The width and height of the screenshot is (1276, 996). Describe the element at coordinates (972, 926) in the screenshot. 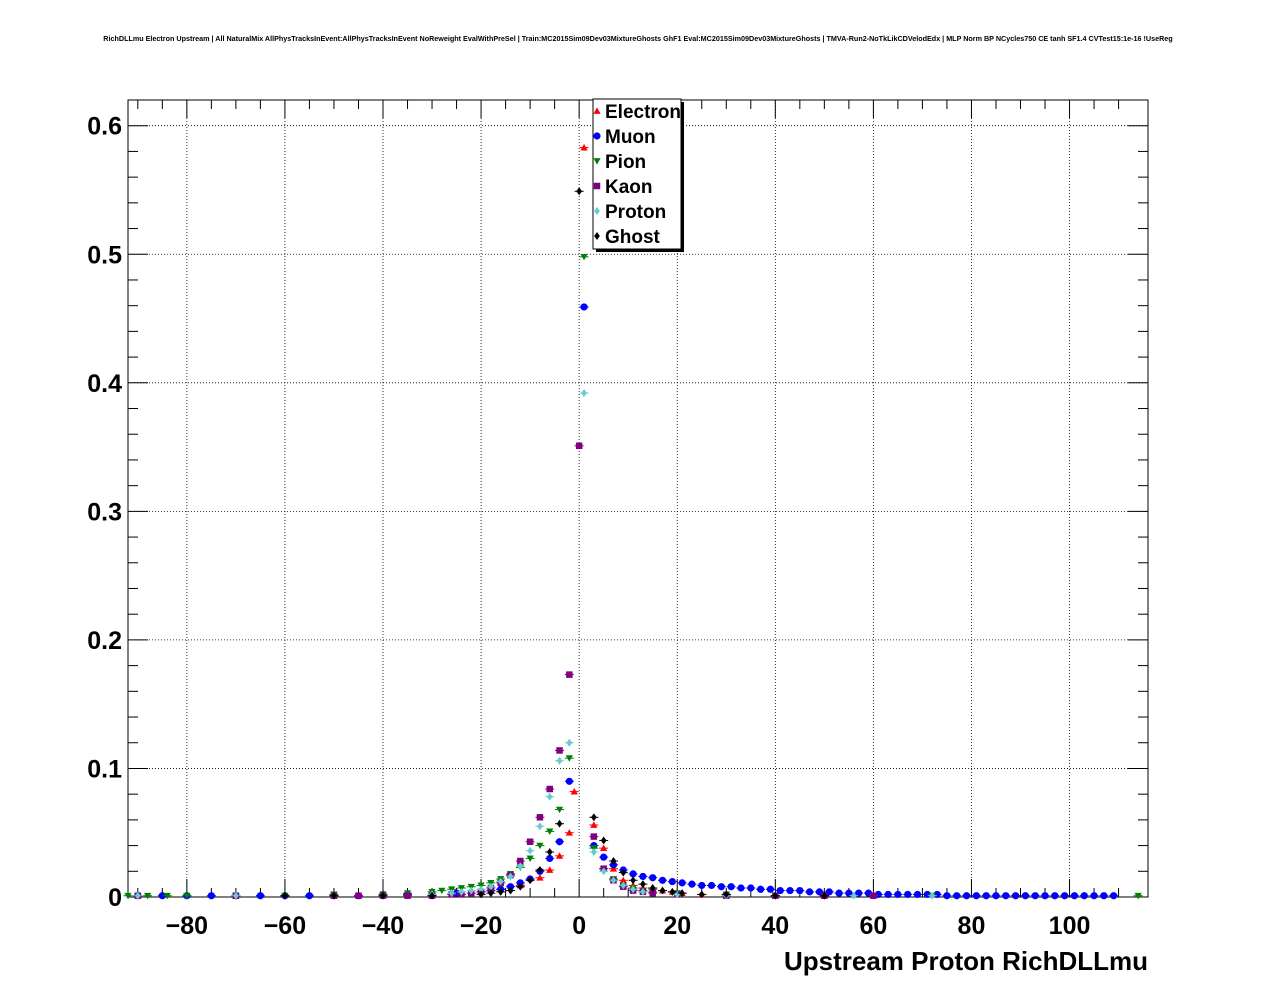

I see `x-tick-label: 80` at that location.